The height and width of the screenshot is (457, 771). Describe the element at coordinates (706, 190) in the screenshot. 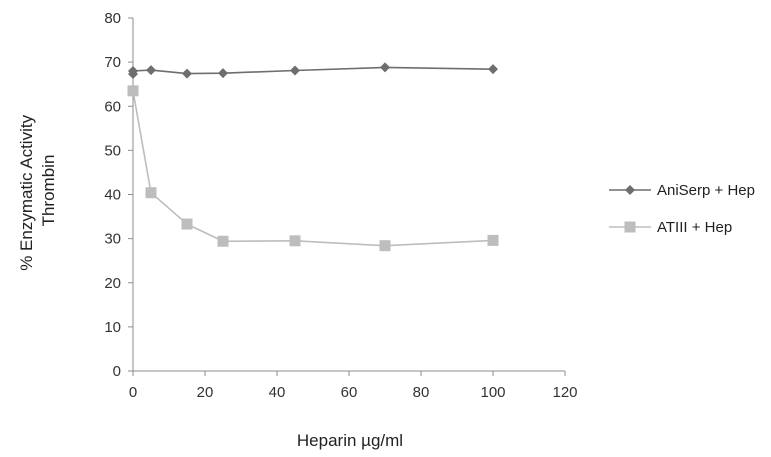

I see `legend-label: AniSerp + Hep` at that location.